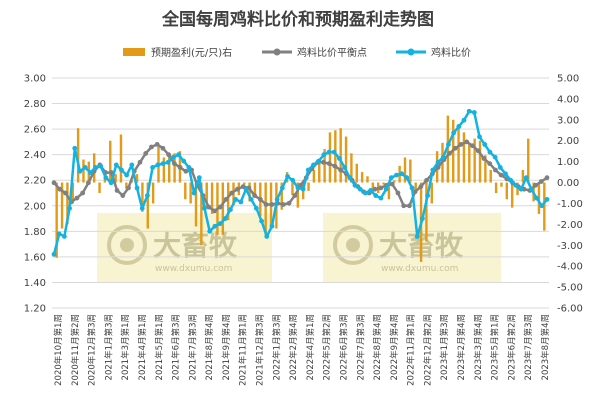 The width and height of the screenshot is (596, 414). Describe the element at coordinates (35, 257) in the screenshot. I see `left-tick-label: 1.60` at that location.